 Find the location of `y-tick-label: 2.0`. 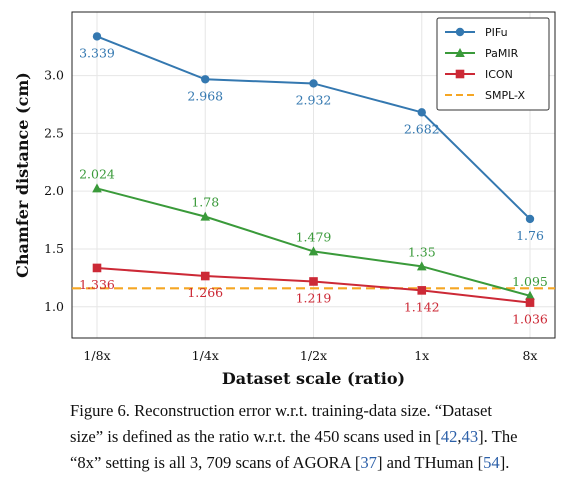

y-tick-label: 2.0 is located at coordinates (54, 190).